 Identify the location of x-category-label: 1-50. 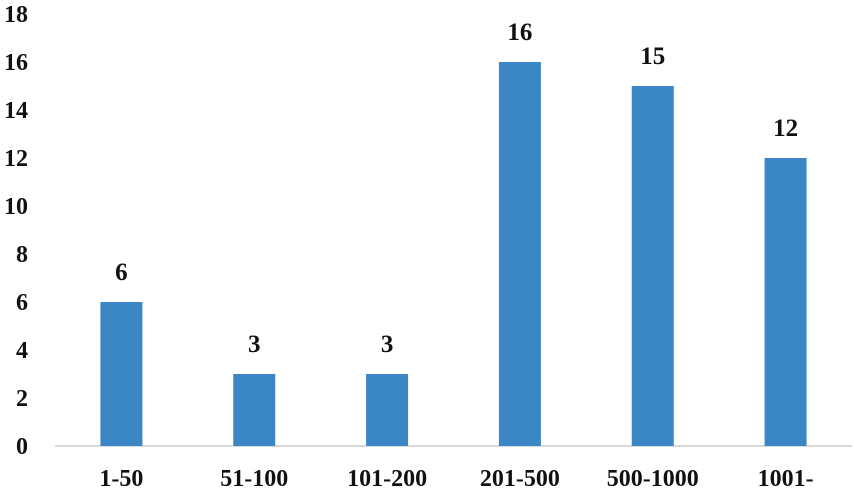
(121, 479).